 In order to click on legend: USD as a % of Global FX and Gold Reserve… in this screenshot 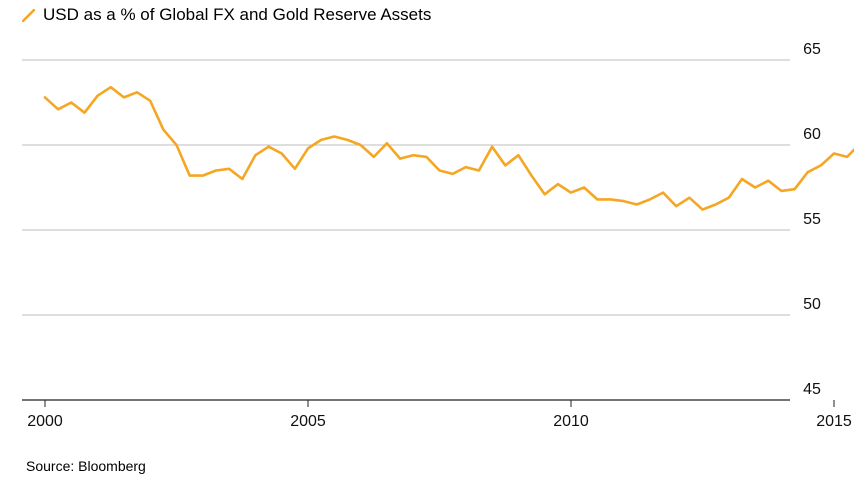, I will do `click(226, 15)`.